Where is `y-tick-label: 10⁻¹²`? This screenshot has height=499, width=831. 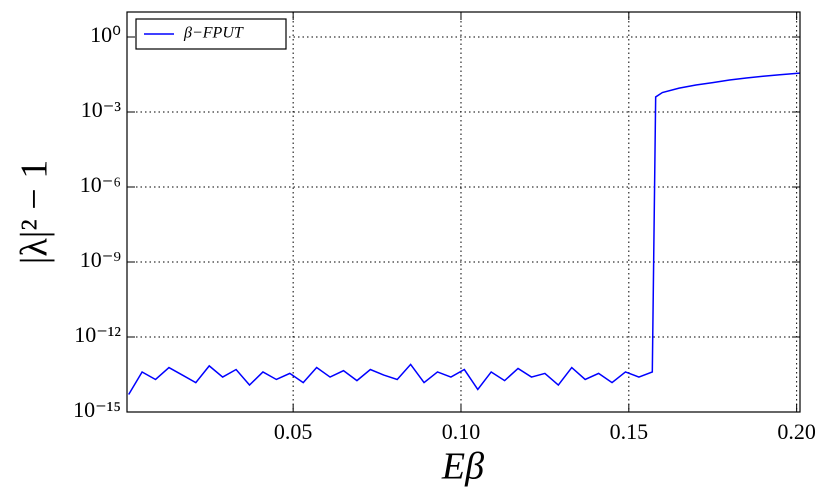
y-tick-label: 10⁻¹² is located at coordinates (97, 334).